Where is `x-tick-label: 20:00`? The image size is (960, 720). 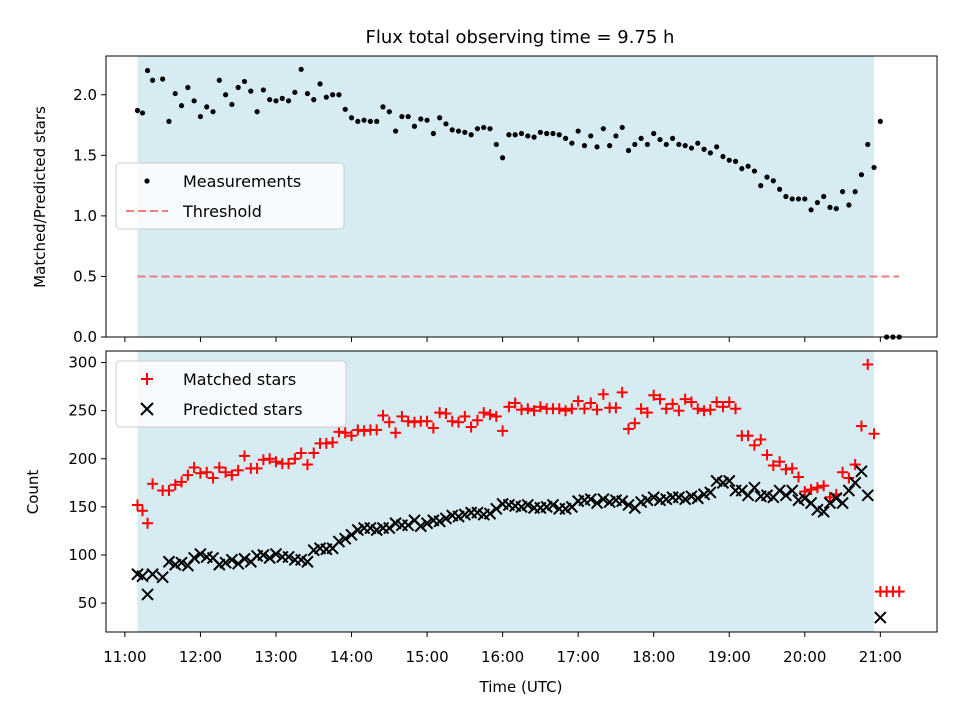 x-tick-label: 20:00 is located at coordinates (804, 657).